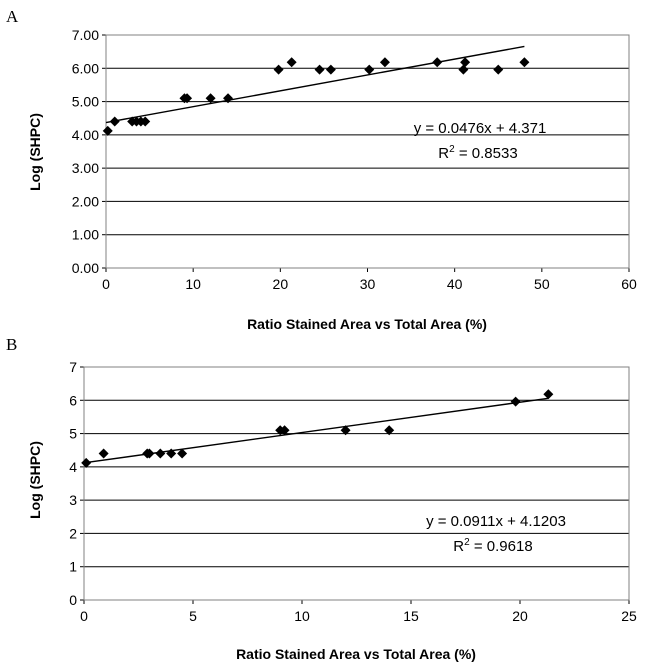  Describe the element at coordinates (73, 500) in the screenshot. I see `y-tick-label: 3` at that location.